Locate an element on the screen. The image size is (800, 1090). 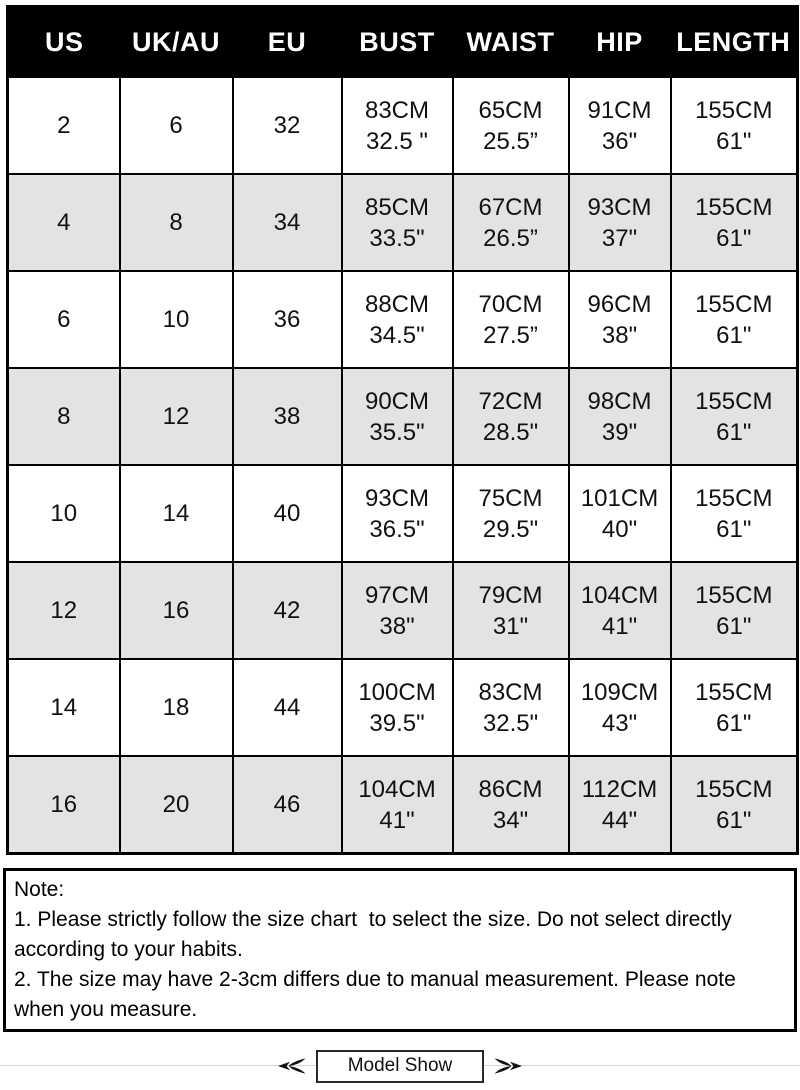
size-cell: 83CM 32.5" is located at coordinates (510, 707).